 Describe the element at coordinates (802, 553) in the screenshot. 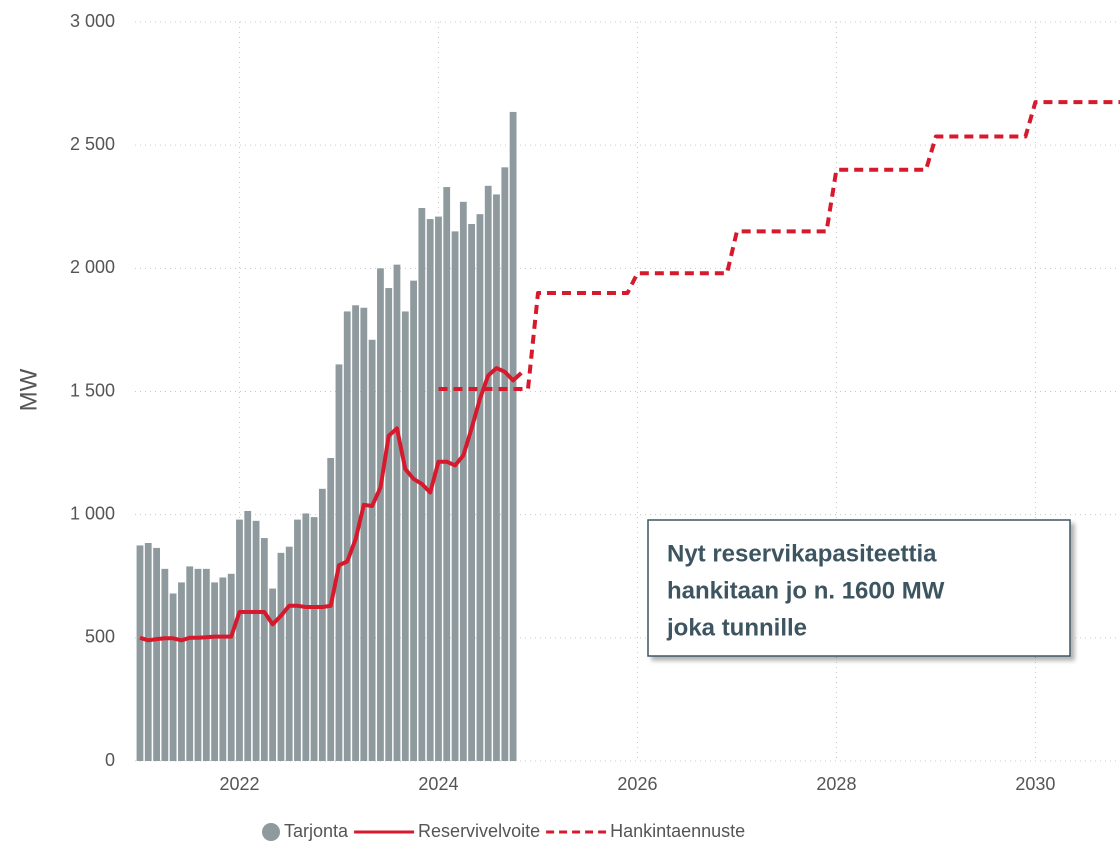

I see `annotation-line: Nyt reservikapasiteettia` at that location.